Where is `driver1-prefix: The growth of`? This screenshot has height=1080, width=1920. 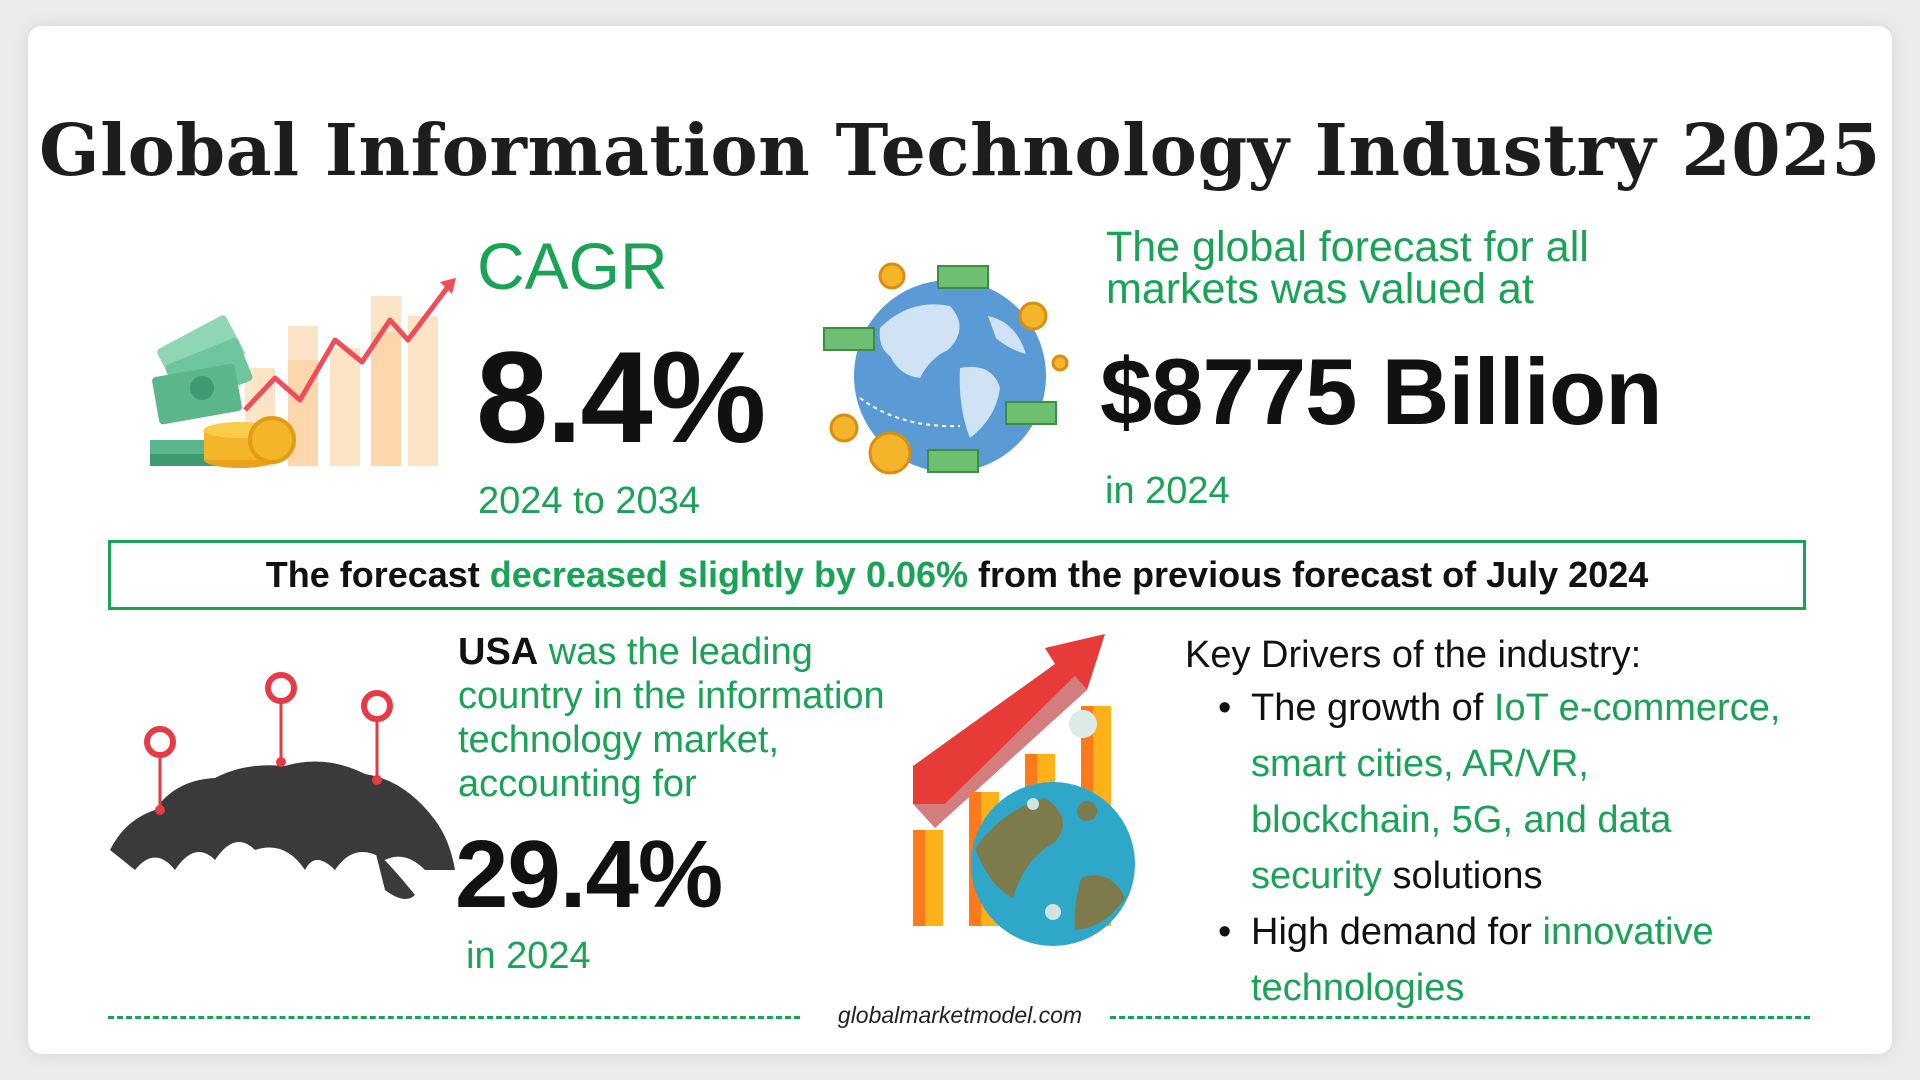
driver1-prefix: The growth of is located at coordinates (1372, 708).